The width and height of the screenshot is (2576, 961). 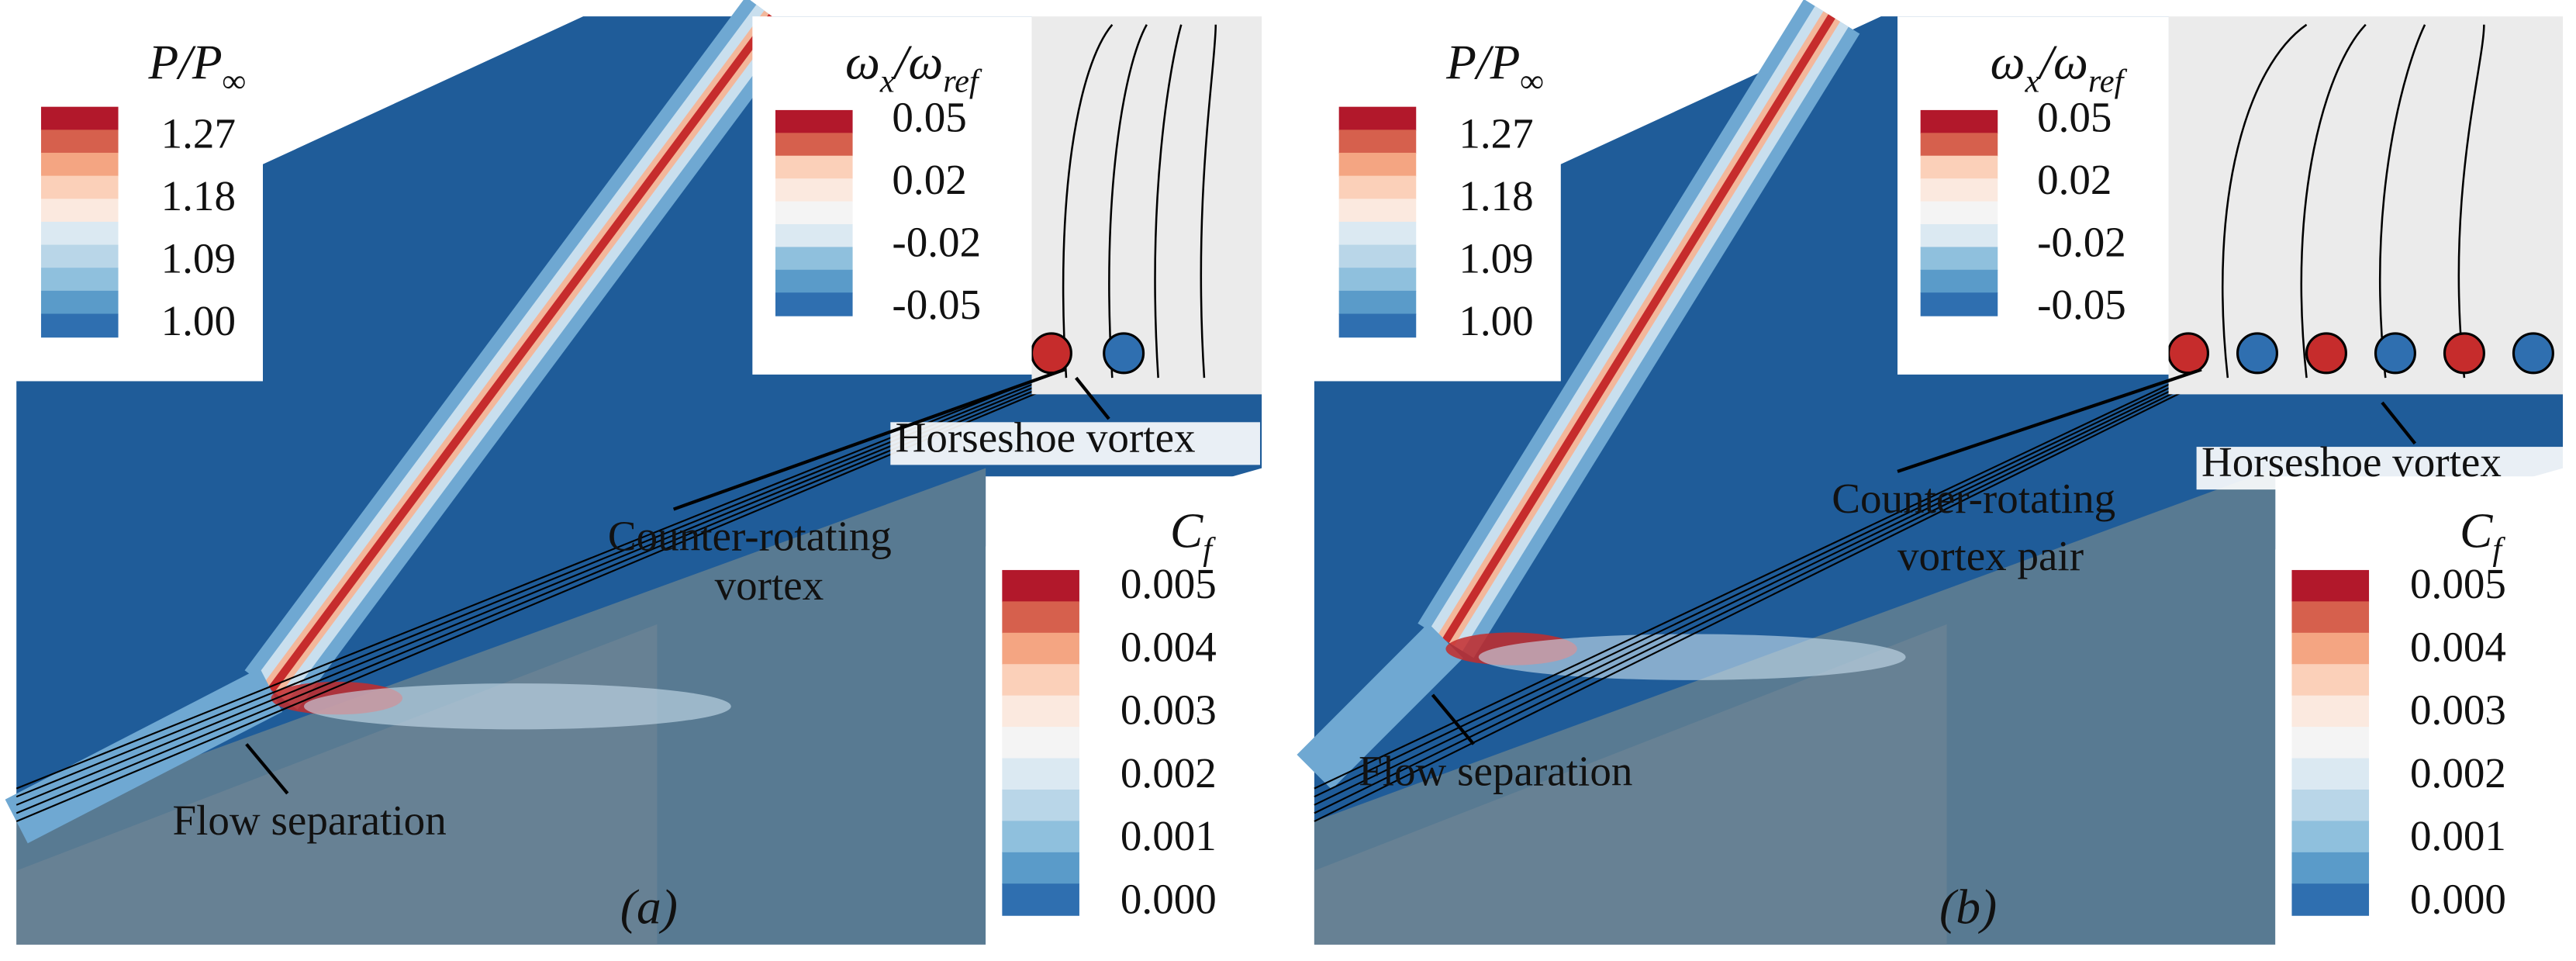 I want to click on wedge-lower, so click(x=1631, y=784).